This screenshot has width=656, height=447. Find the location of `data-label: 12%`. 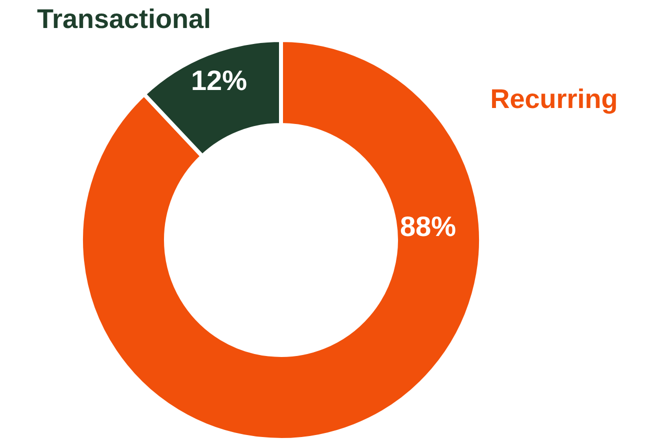

data-label: 12% is located at coordinates (219, 80).